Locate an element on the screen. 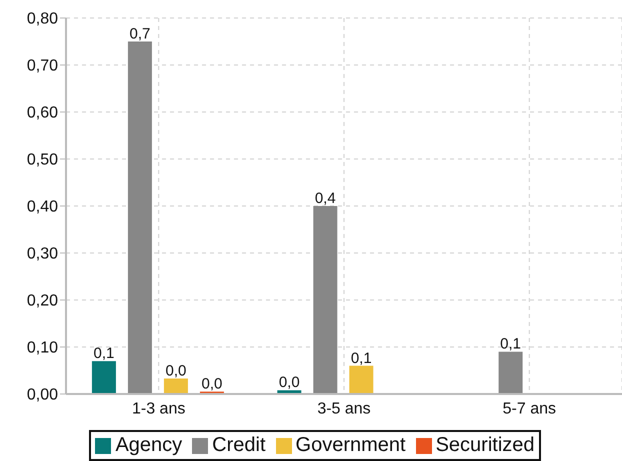 Image resolution: width=622 pixels, height=461 pixels. y-tick-label: 0,00 is located at coordinates (42, 395).